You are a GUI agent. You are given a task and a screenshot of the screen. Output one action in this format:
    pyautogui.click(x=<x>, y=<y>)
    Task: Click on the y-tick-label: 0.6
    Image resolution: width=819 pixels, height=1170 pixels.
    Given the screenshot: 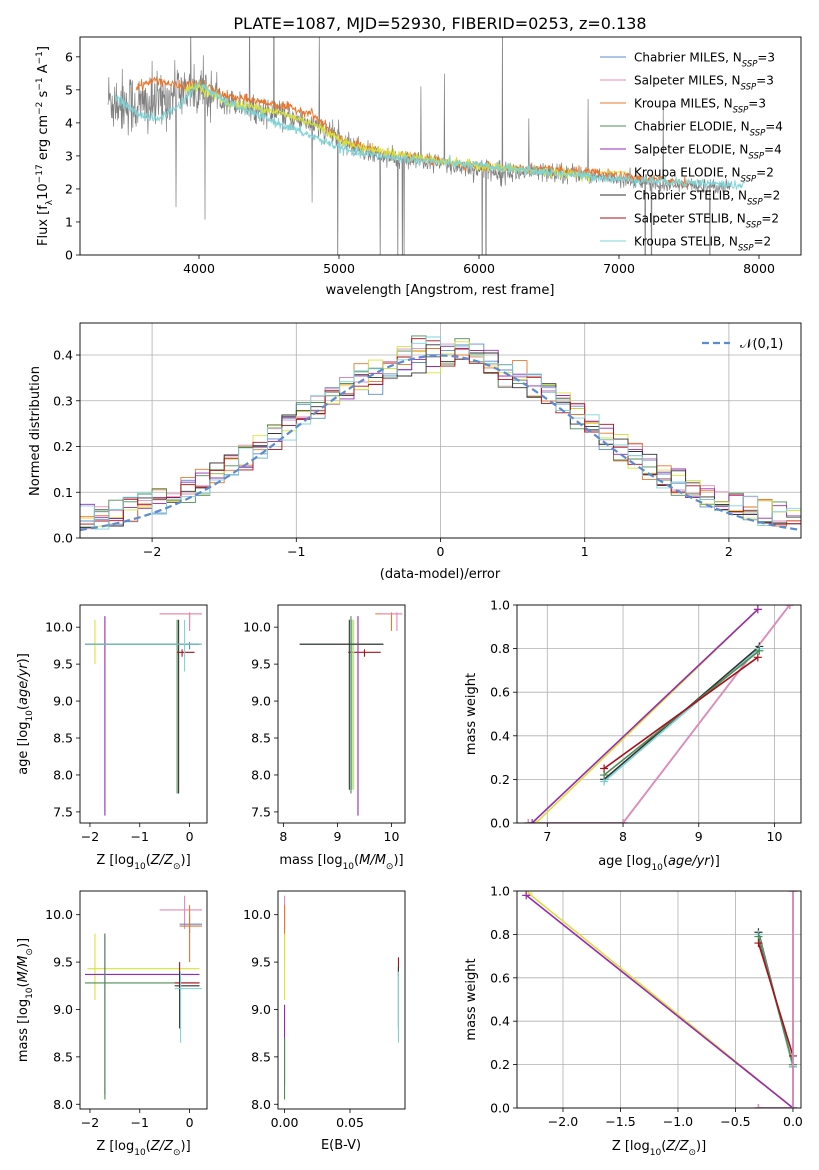 What is the action you would take?
    pyautogui.click(x=500, y=692)
    